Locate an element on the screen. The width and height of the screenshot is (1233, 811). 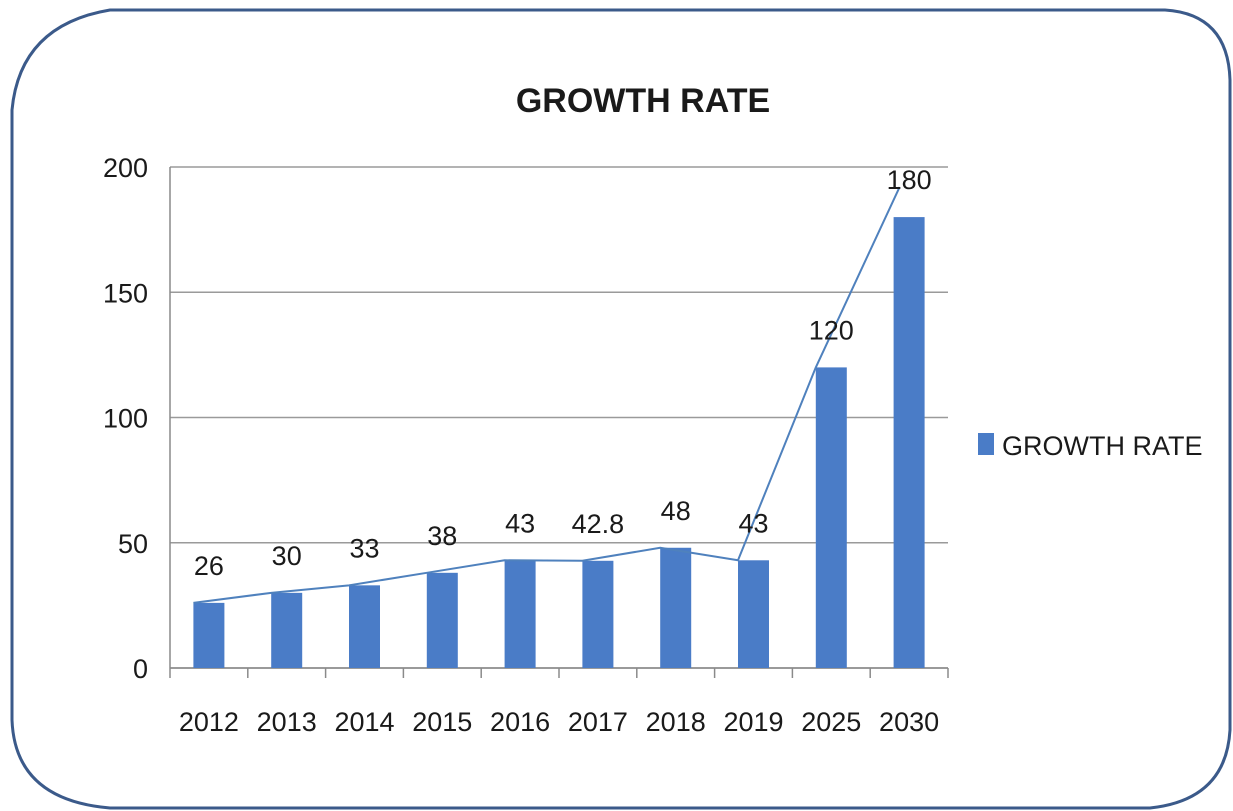
data-label: 26 is located at coordinates (209, 566).